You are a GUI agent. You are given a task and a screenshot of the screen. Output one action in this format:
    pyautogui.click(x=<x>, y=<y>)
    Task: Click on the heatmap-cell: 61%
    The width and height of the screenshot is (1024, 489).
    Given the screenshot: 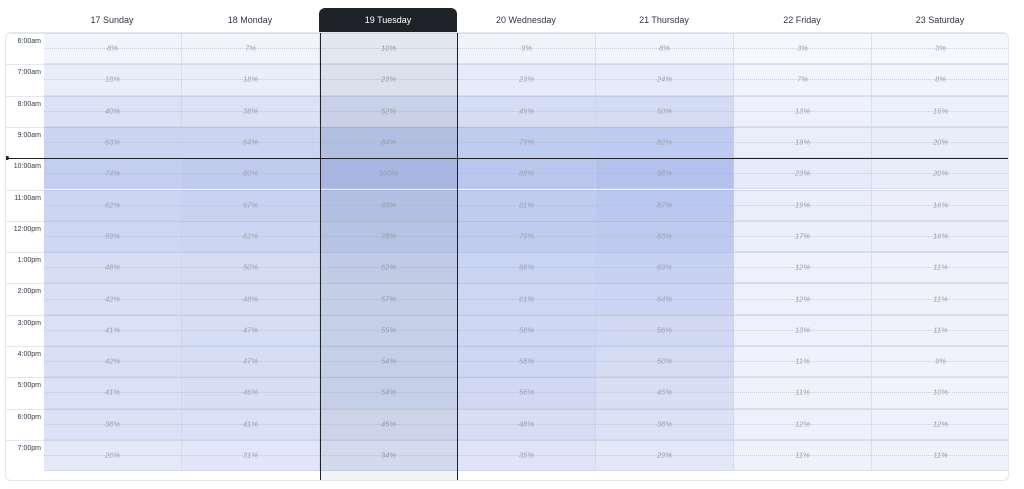 What is the action you would take?
    pyautogui.click(x=527, y=299)
    